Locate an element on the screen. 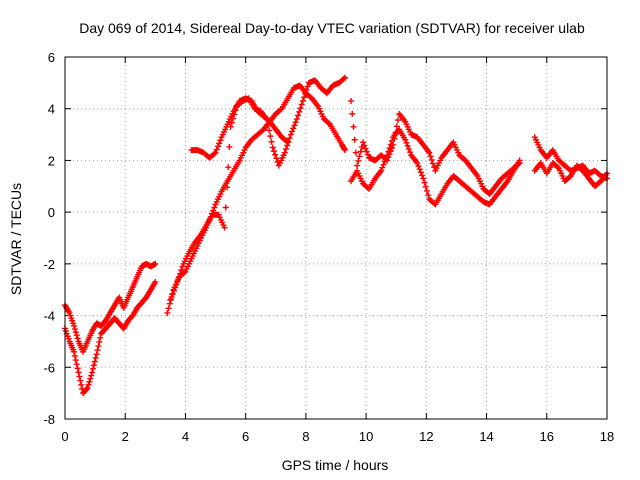  x-axis-label: GPS time / hours is located at coordinates (335, 465).